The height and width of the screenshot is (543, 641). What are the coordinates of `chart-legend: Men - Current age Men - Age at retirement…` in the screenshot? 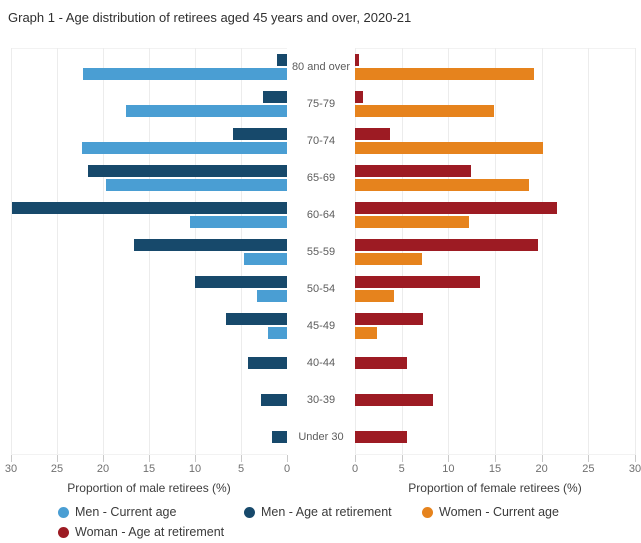 It's located at (349, 522).